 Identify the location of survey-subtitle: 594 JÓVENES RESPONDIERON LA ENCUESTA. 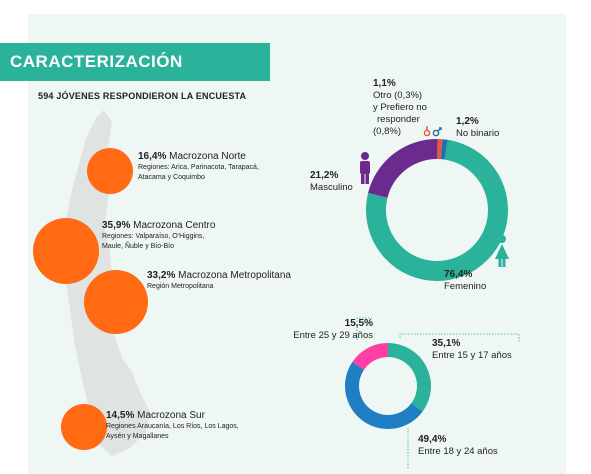
(142, 96).